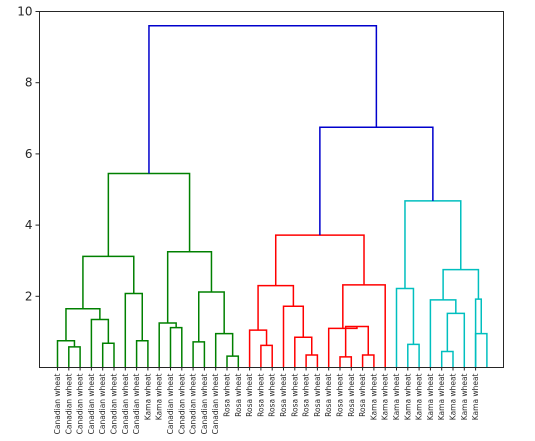  I want to click on y-tick-label: 4, so click(29, 225).